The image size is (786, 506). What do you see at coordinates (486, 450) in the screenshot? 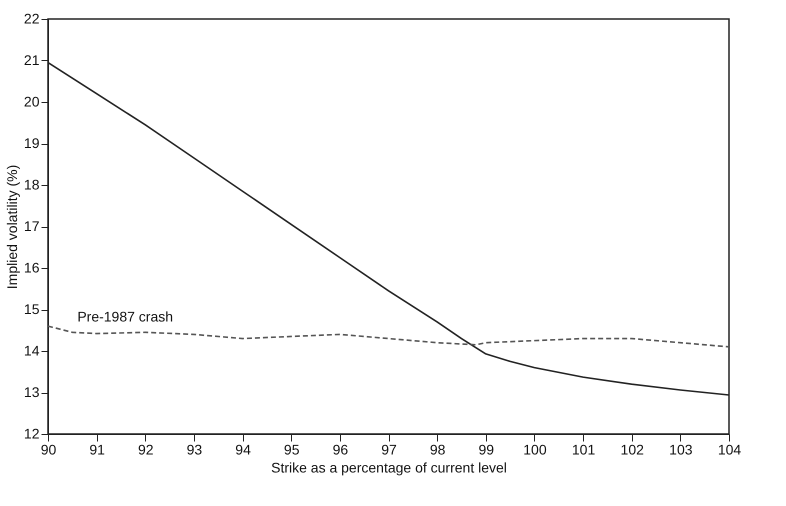
I see `x-tick-label: 99` at bounding box center [486, 450].